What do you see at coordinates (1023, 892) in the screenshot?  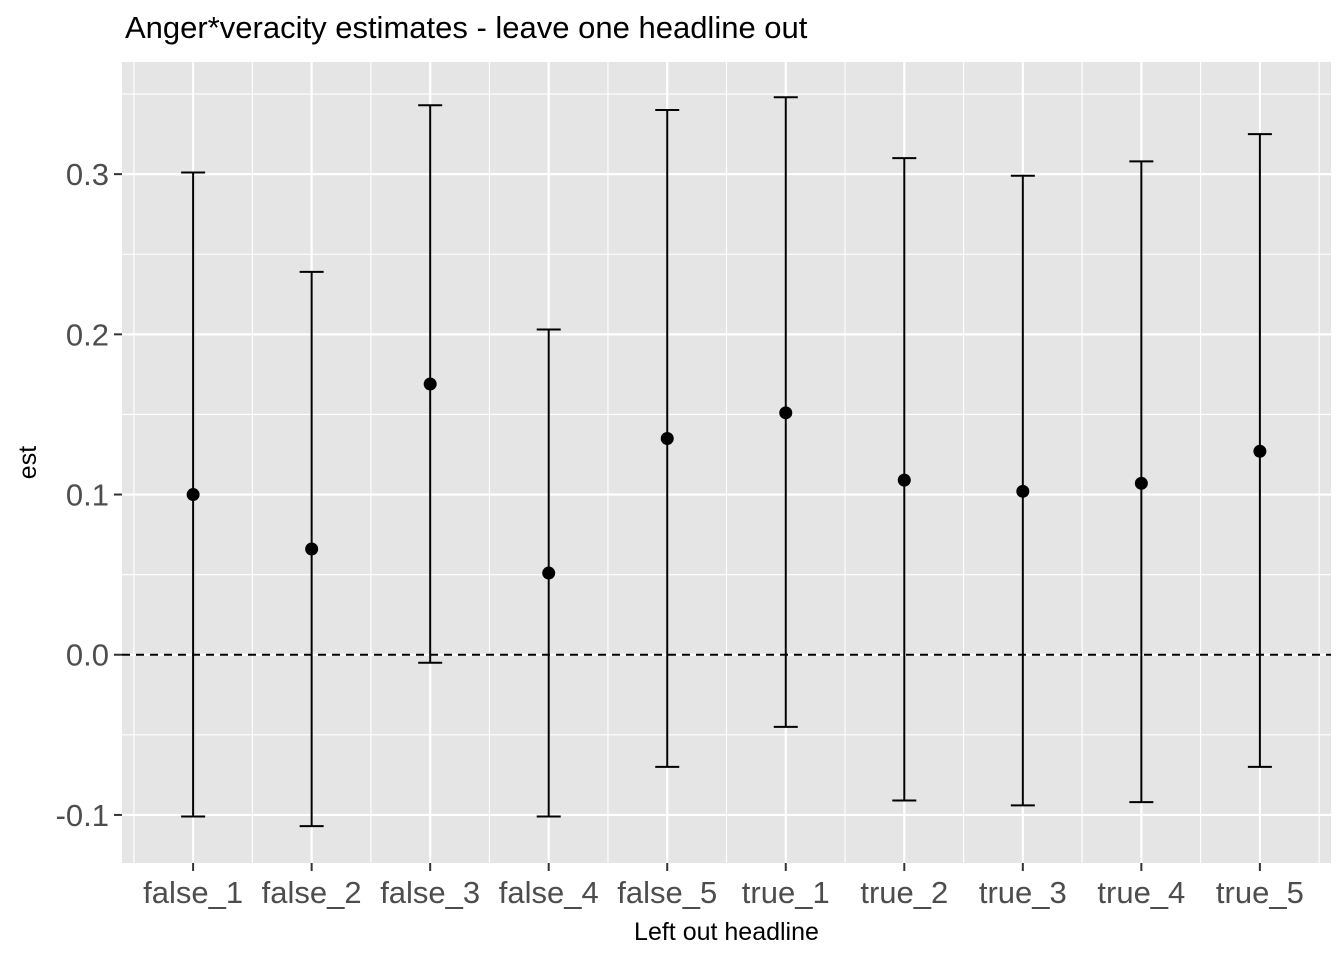 I see `x-tick-label: true_3` at bounding box center [1023, 892].